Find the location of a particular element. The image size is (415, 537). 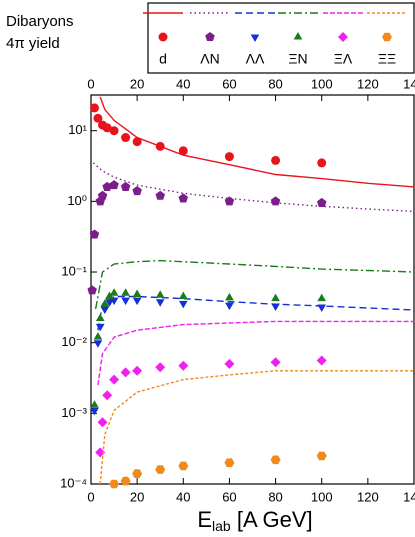

x-axis-label: Elab [A GeV] is located at coordinates (254, 520).